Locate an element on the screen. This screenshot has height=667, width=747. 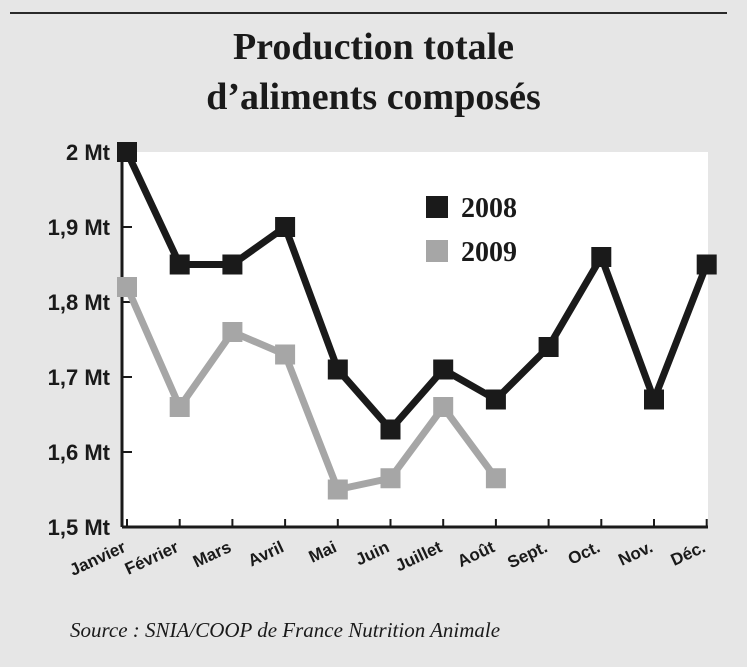
top-rule is located at coordinates (368, 13).